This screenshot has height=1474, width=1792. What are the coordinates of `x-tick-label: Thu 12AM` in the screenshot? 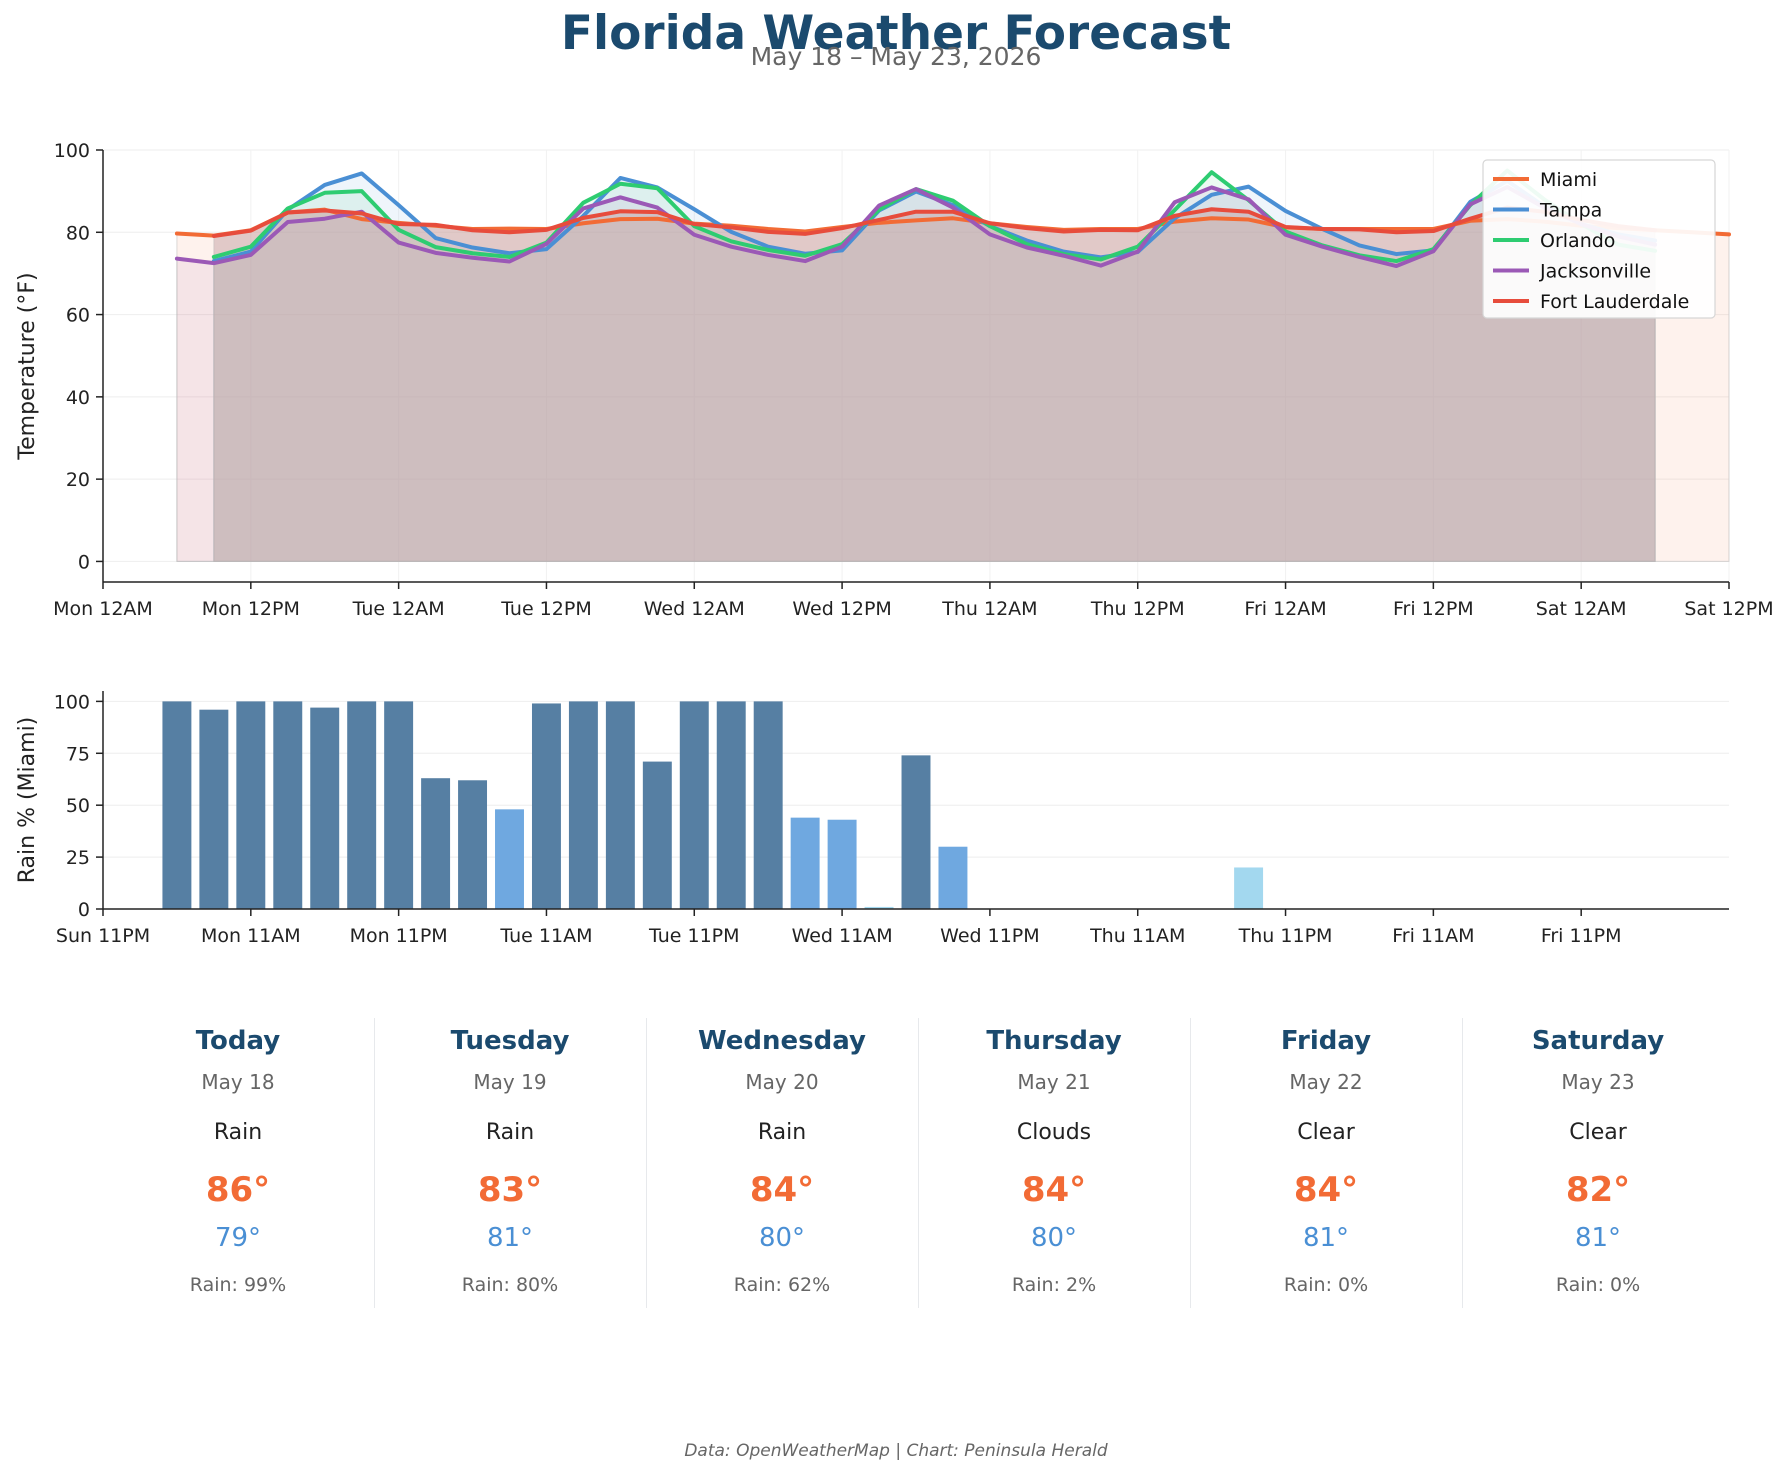 It's located at (989, 609).